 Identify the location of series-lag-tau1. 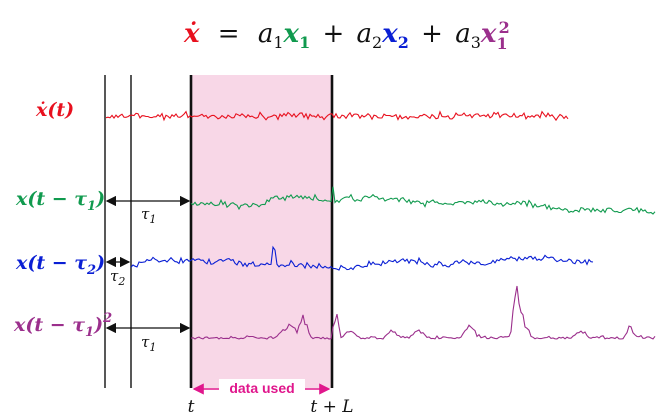
(423, 200).